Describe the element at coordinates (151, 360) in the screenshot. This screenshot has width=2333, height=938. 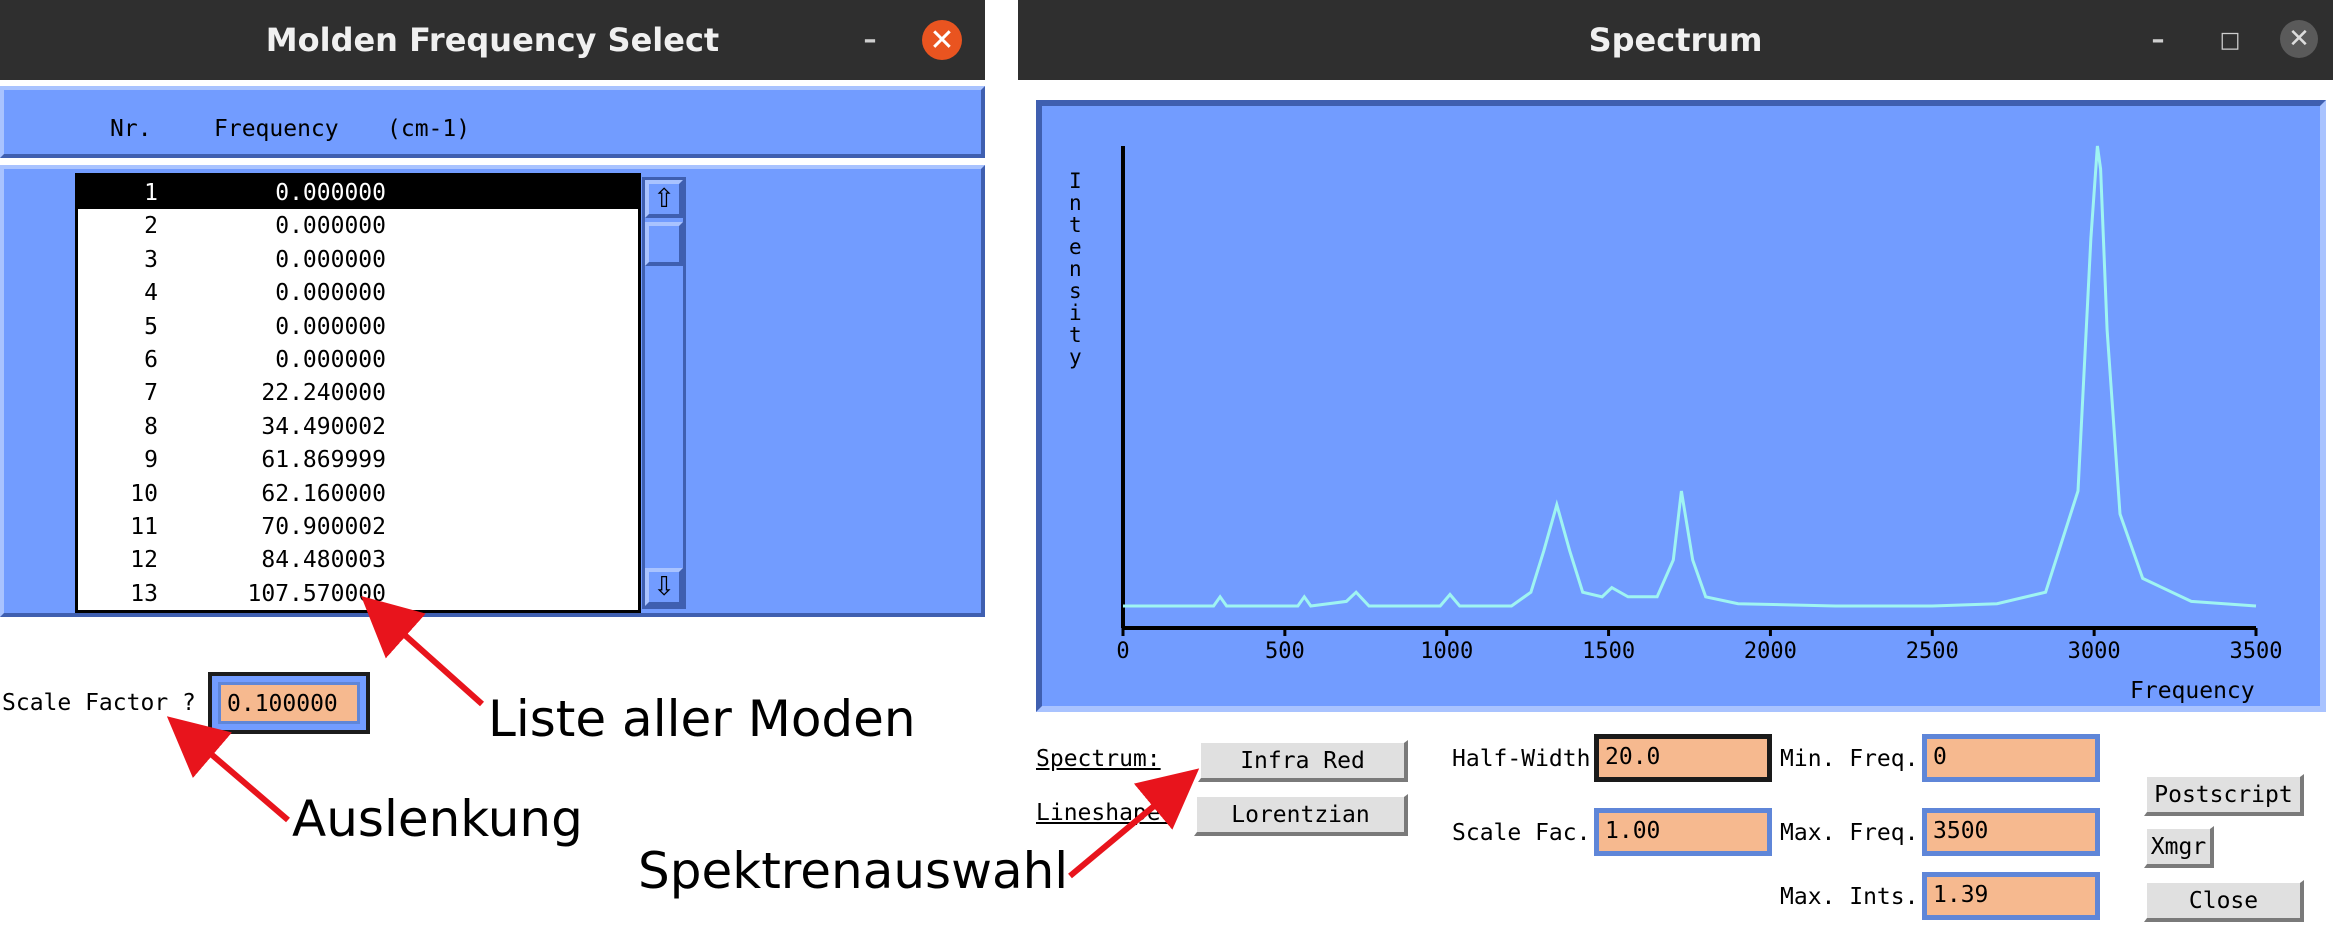
I see `mode-number: 6` at that location.